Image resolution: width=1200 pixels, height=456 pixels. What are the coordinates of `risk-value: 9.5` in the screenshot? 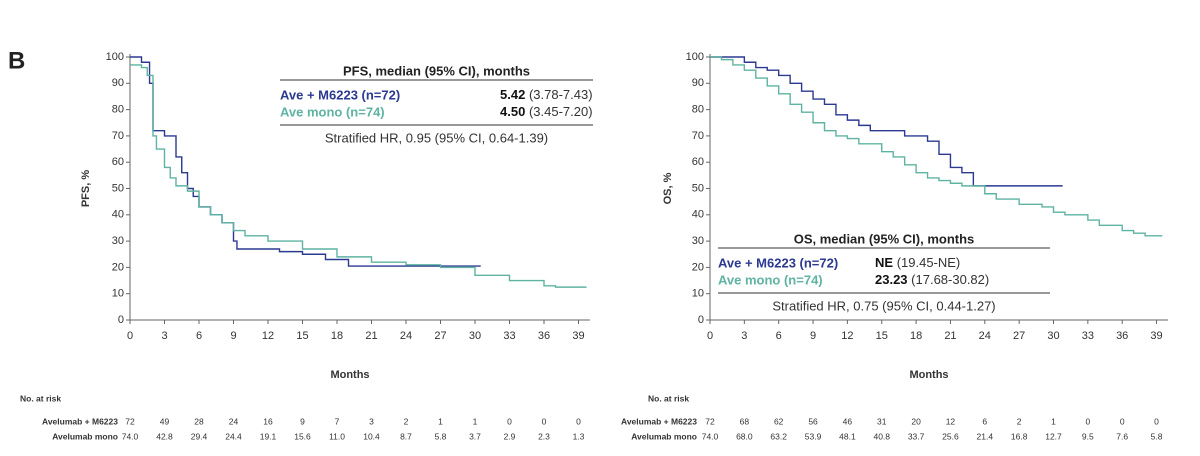 It's located at (1088, 436).